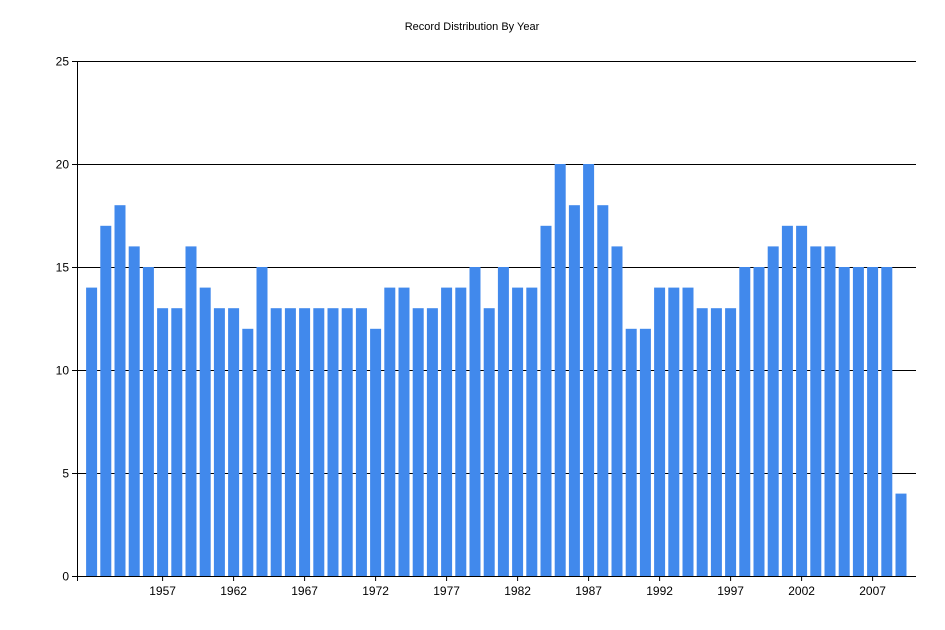 The height and width of the screenshot is (630, 945). What do you see at coordinates (63, 62) in the screenshot?
I see `y-tick-label: 25` at bounding box center [63, 62].